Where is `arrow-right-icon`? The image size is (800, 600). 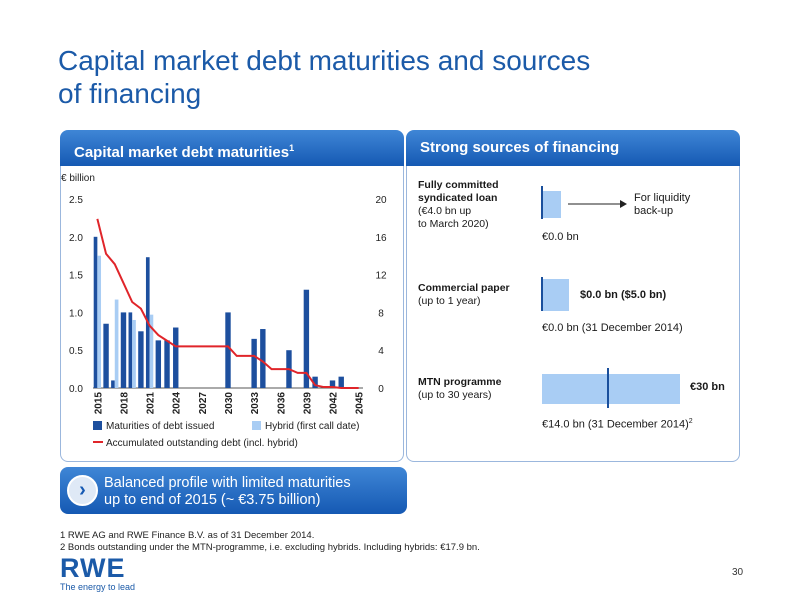 arrow-right-icon is located at coordinates (597, 204).